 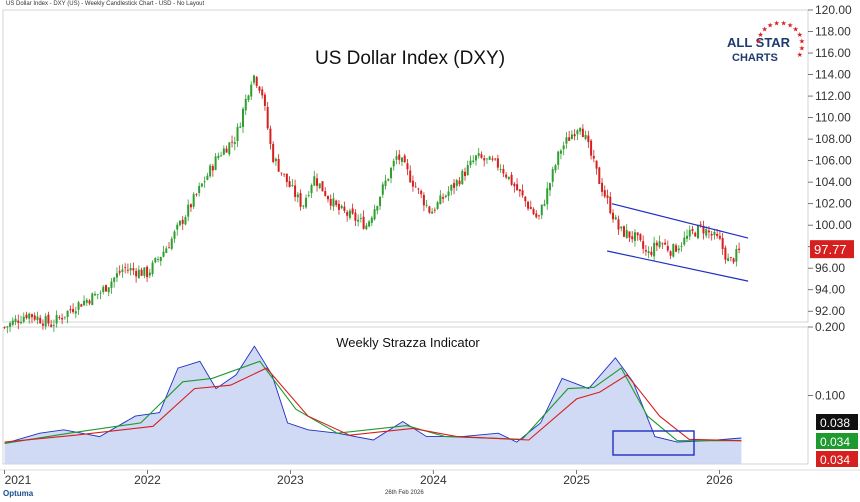 I want to click on price-tick-label: 104.00, so click(x=833, y=182).